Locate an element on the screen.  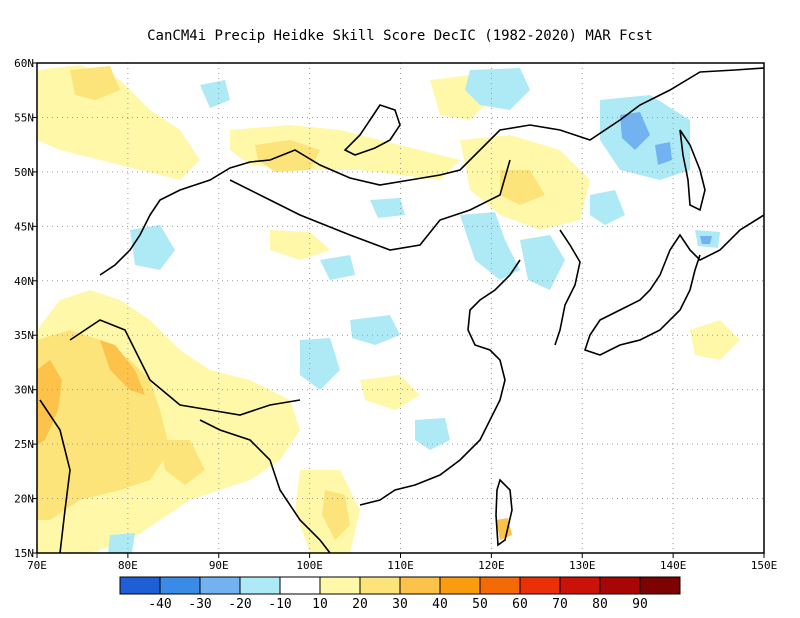
lon-tick-label: 70E is located at coordinates (37, 565).